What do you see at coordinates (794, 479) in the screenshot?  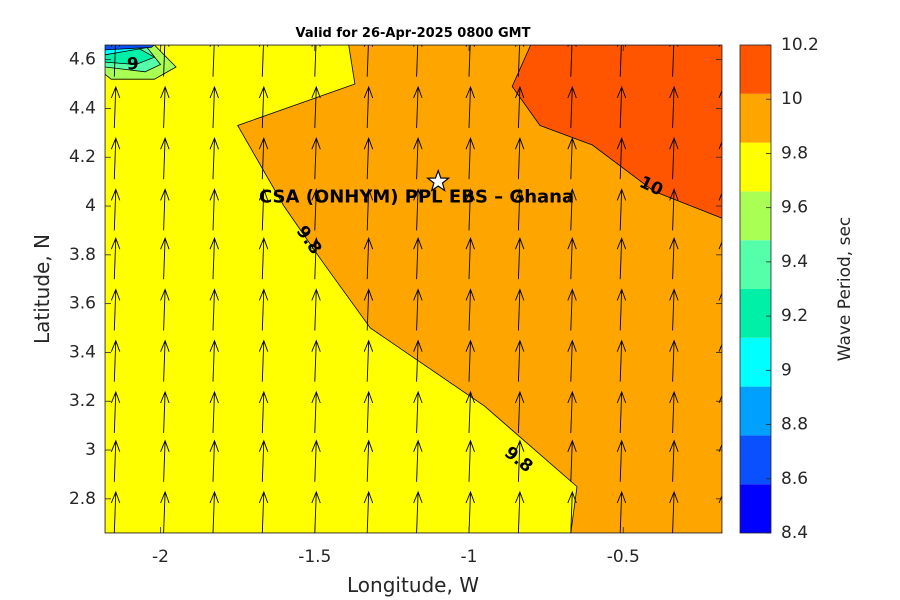 I see `colorbar-tick-label: 8.6` at bounding box center [794, 479].